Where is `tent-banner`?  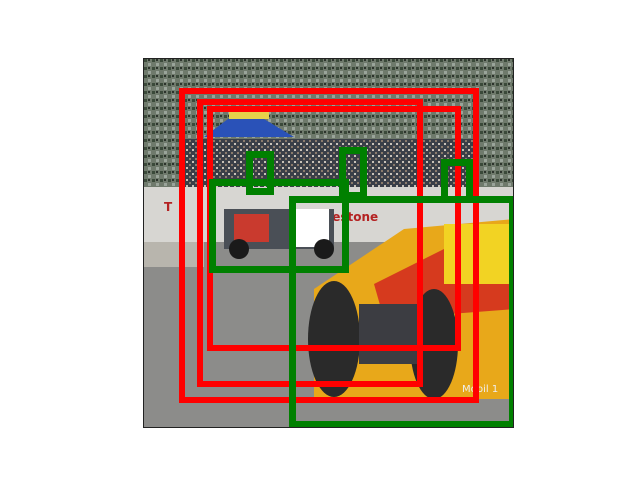 tent-banner is located at coordinates (249, 114).